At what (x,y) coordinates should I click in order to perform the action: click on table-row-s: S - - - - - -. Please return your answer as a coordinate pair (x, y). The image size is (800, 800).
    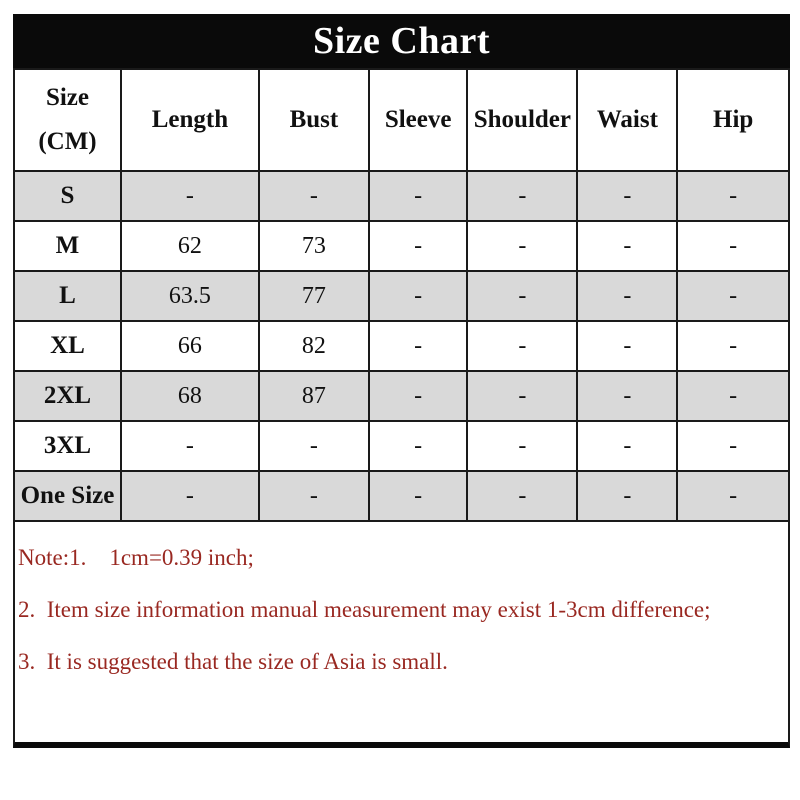
    Looking at the image, I should click on (401, 196).